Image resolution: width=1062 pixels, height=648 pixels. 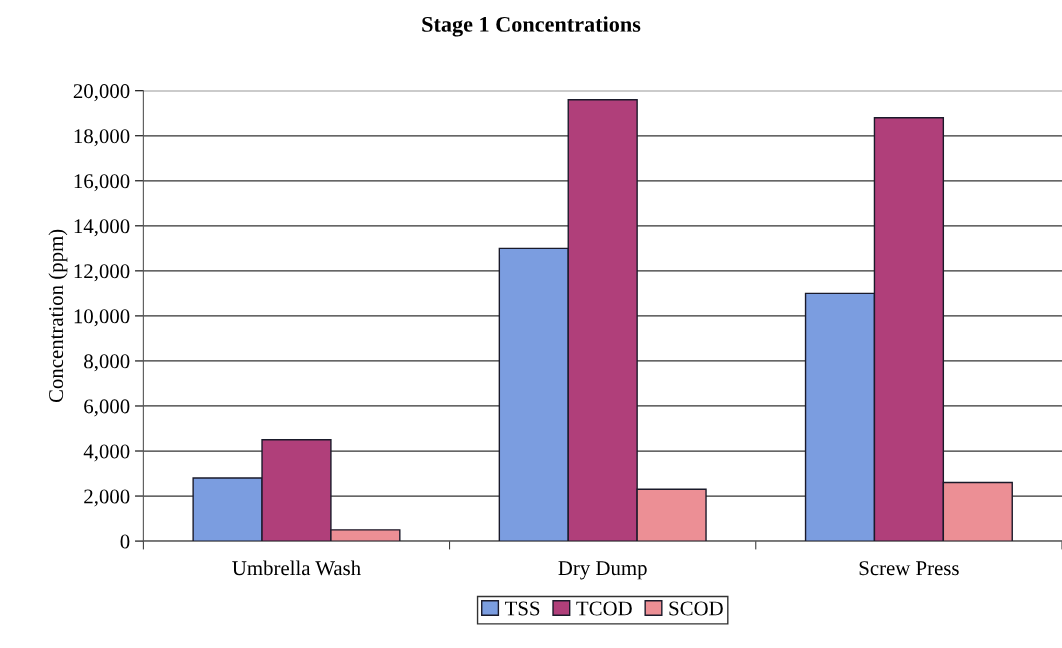 What do you see at coordinates (102, 318) in the screenshot?
I see `y-tick-label: 10,000` at bounding box center [102, 318].